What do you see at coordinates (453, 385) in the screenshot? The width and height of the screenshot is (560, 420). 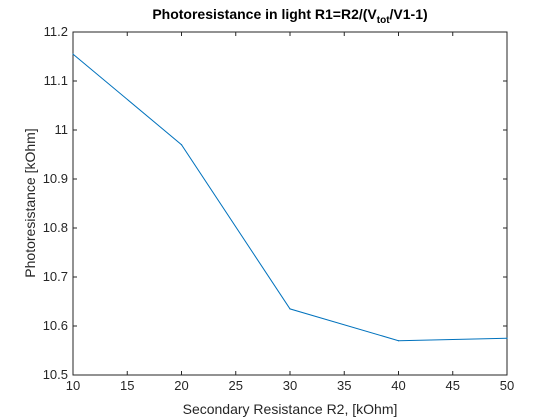 I see `x-tick-label: 45` at bounding box center [453, 385].